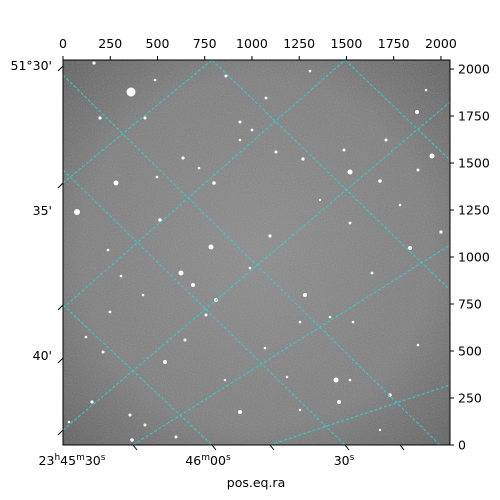 This screenshot has height=500, width=500. Describe the element at coordinates (474, 210) in the screenshot. I see `pixel-y-tick-label: 1250` at that location.